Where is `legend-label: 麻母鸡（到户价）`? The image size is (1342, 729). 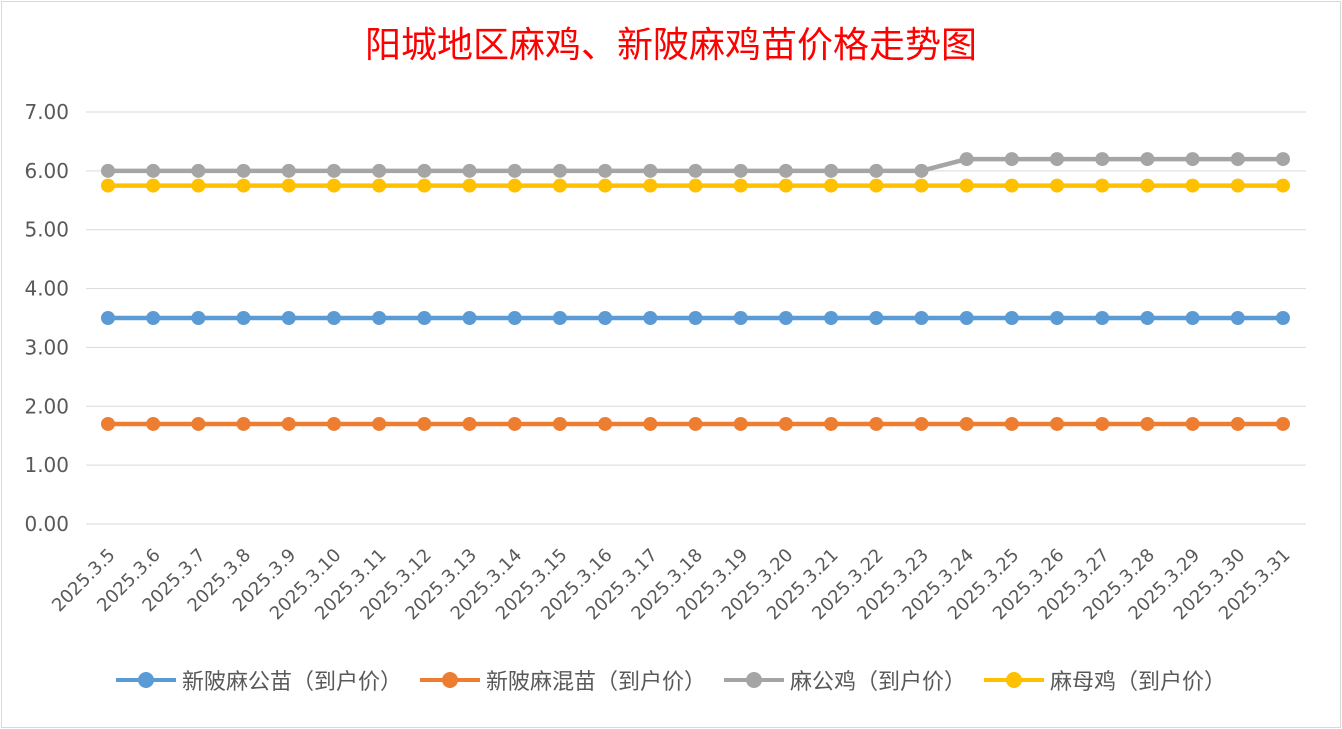 legend-label: 麻母鸡（到户价） is located at coordinates (1138, 682).